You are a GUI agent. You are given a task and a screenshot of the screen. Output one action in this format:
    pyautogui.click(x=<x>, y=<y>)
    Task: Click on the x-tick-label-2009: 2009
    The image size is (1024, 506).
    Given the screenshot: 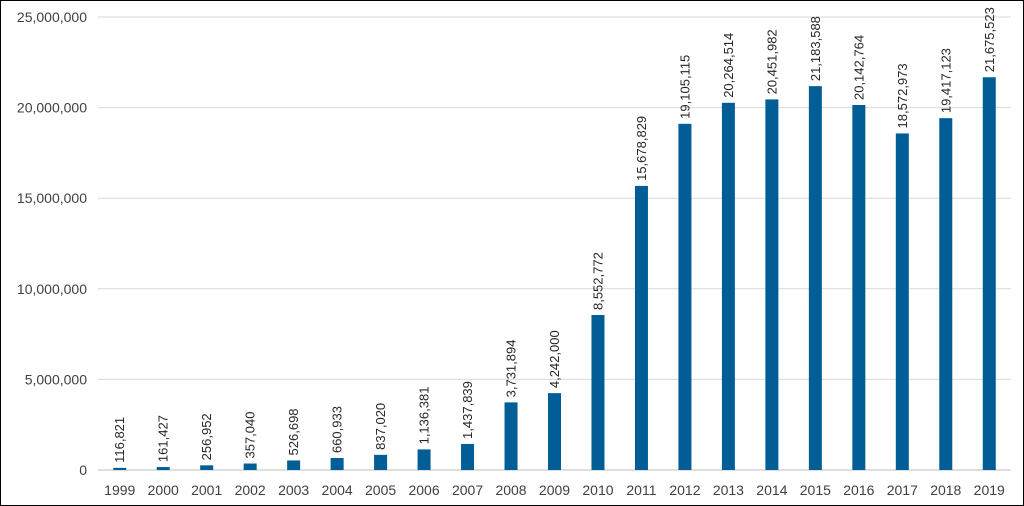 What is the action you would take?
    pyautogui.click(x=554, y=490)
    